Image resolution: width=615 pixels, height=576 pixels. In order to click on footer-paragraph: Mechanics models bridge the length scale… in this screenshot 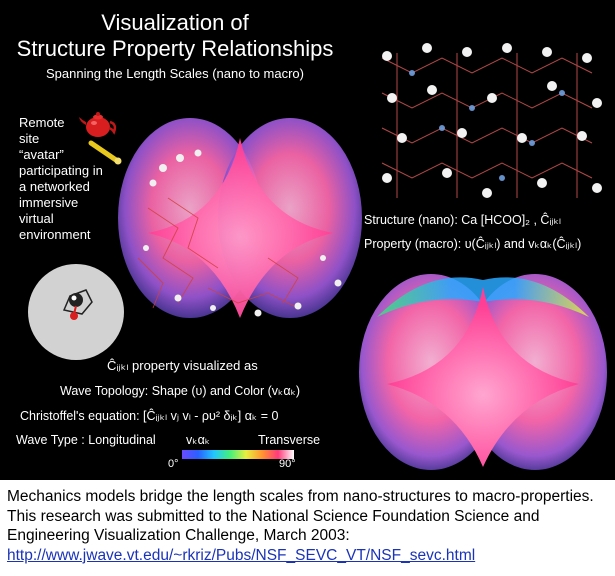, I will do `click(307, 526)`.